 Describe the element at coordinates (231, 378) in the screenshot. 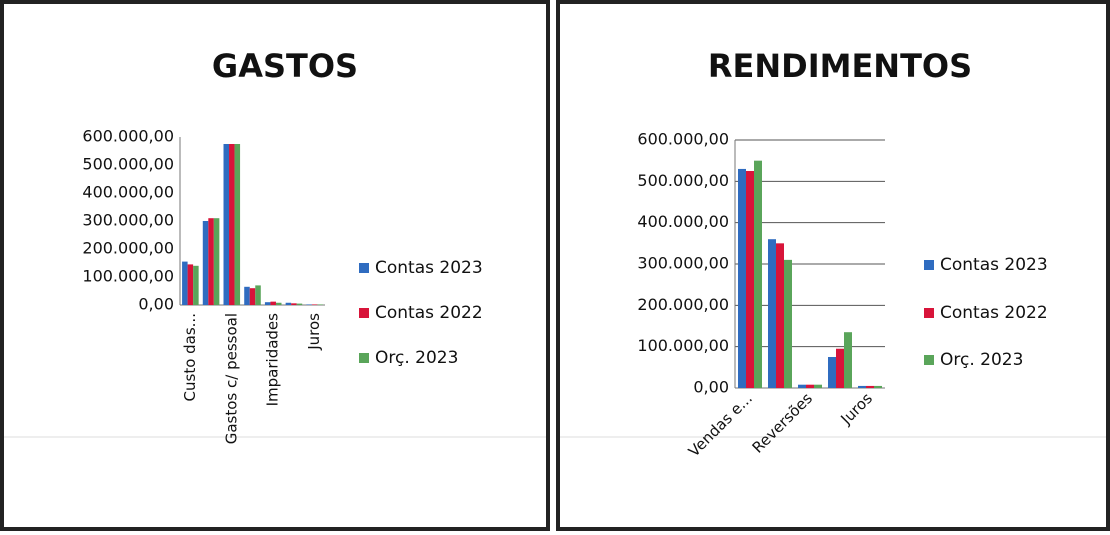

I see `x-tick-label: Gastos c/ pessoal` at that location.